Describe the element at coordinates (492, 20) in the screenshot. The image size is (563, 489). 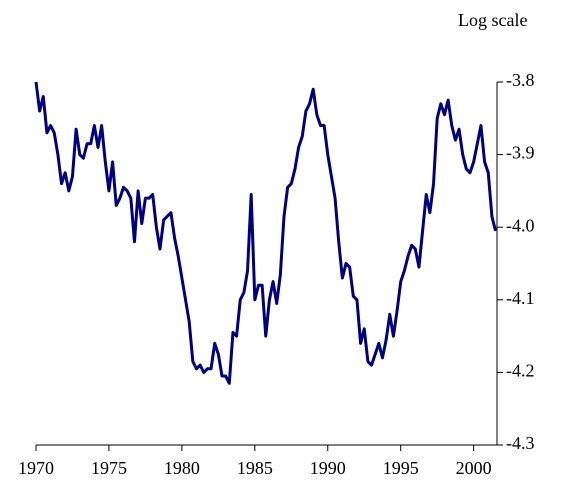
I see `axis-label: Log scale` at that location.